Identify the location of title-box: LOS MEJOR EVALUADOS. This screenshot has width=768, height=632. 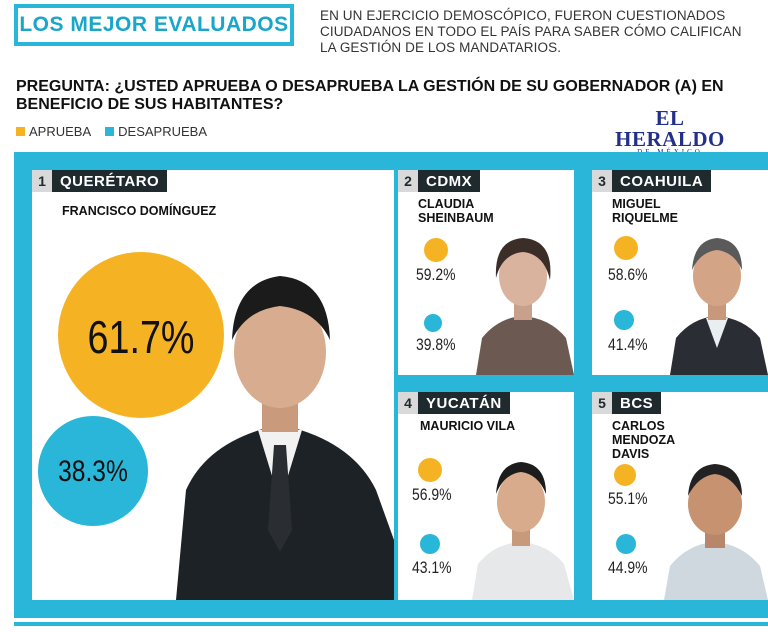
(154, 25).